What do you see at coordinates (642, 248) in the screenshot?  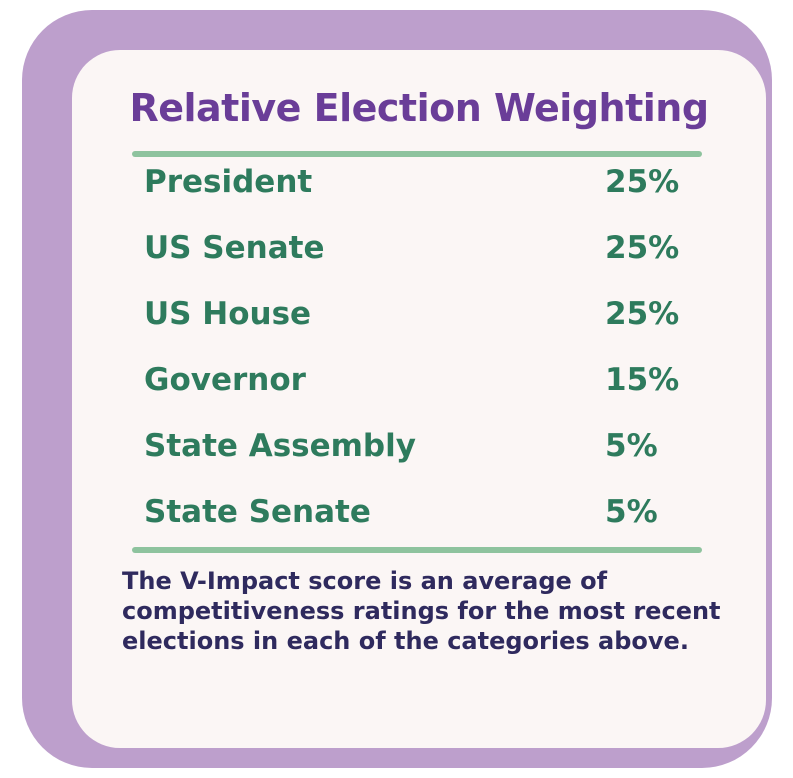 I see `row-value-us-senate: 25%` at bounding box center [642, 248].